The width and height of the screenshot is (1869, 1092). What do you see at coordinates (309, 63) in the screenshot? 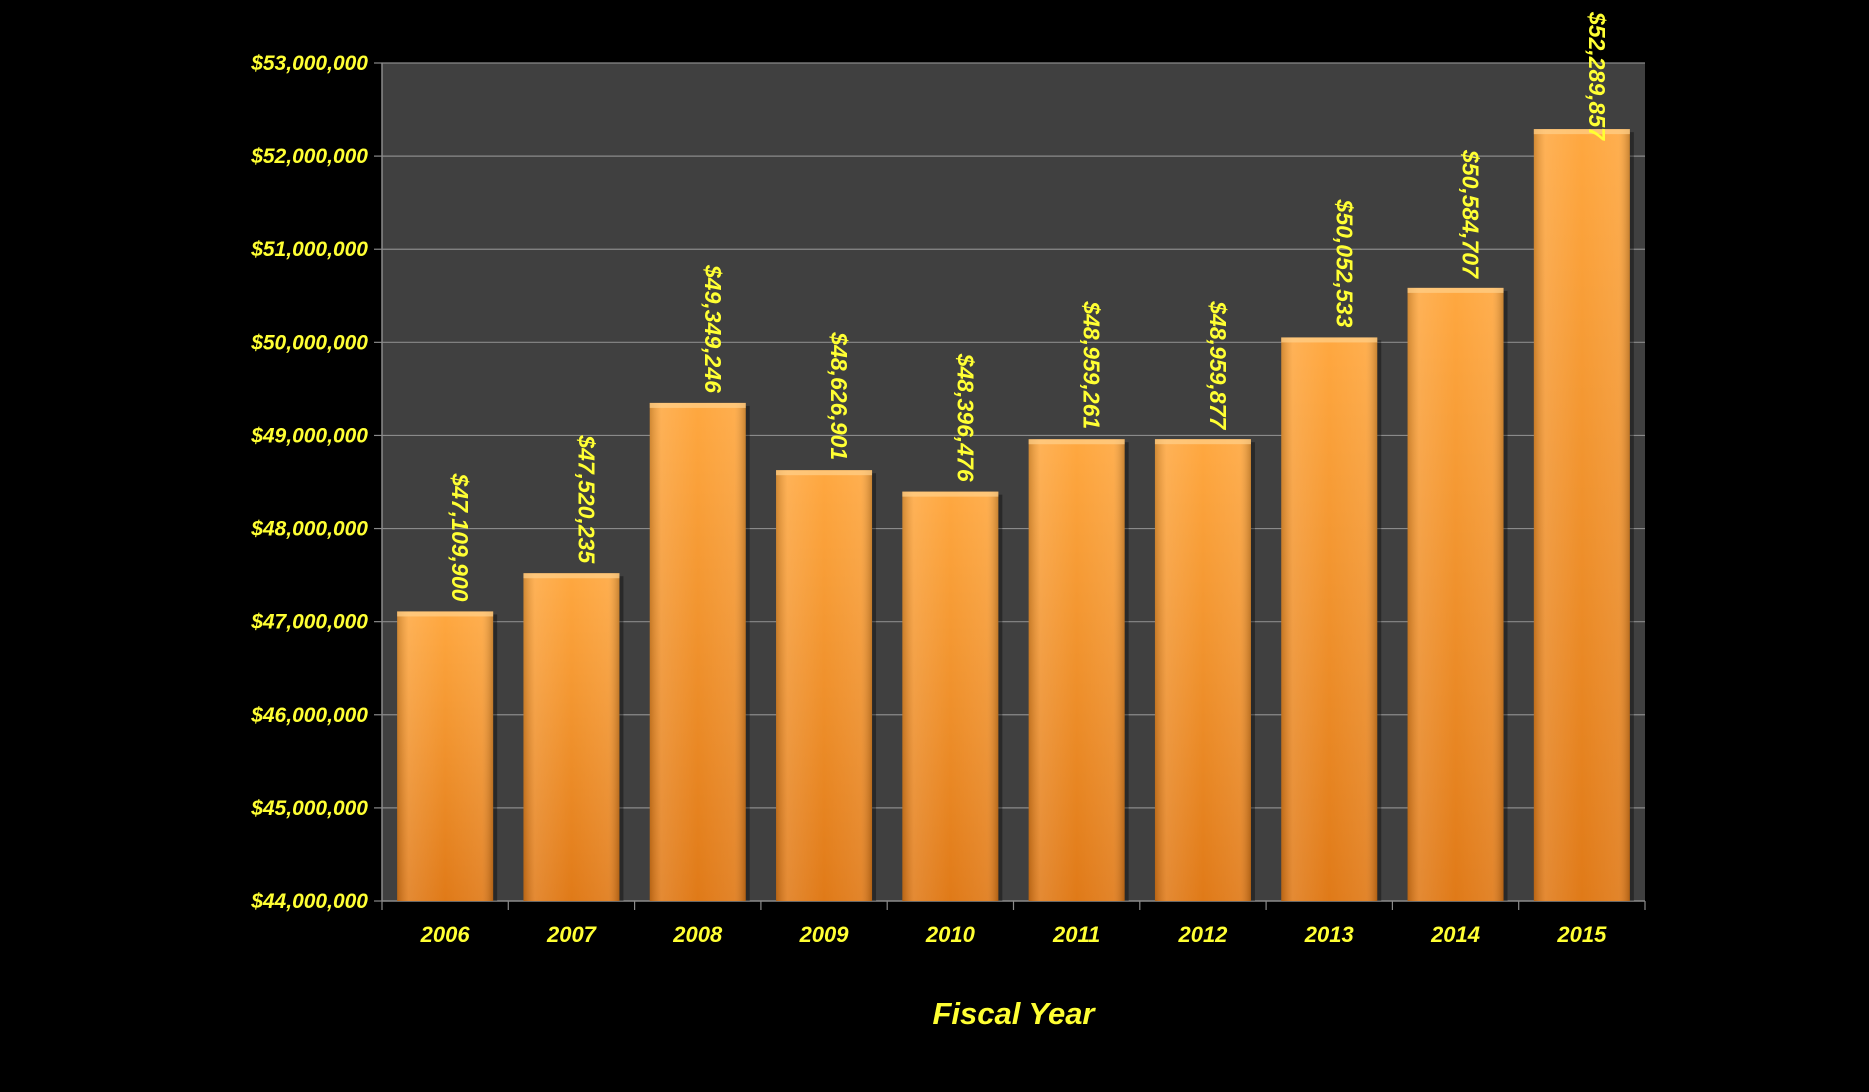
I see `y-tick-label: $53,000,000` at bounding box center [309, 63].